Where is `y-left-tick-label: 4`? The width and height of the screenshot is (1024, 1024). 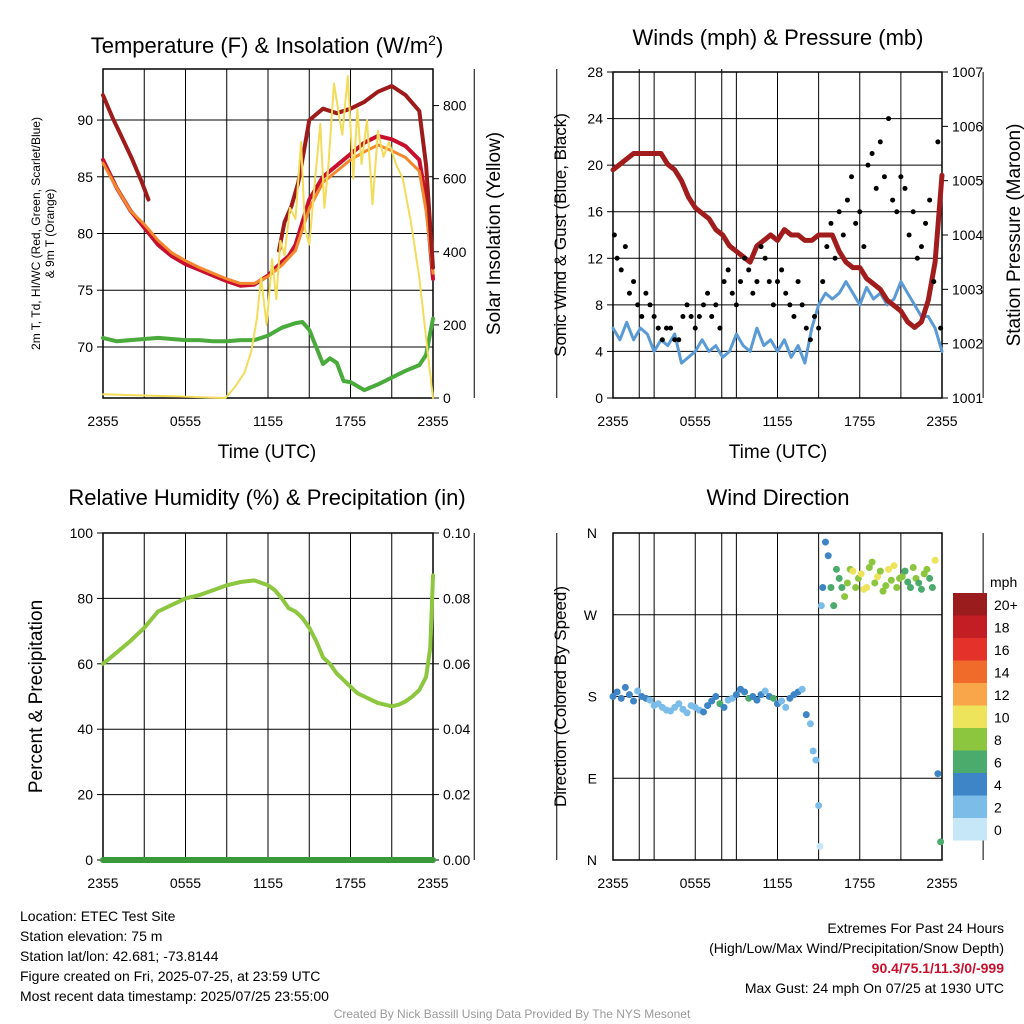 y-left-tick-label: 4 is located at coordinates (599, 351).